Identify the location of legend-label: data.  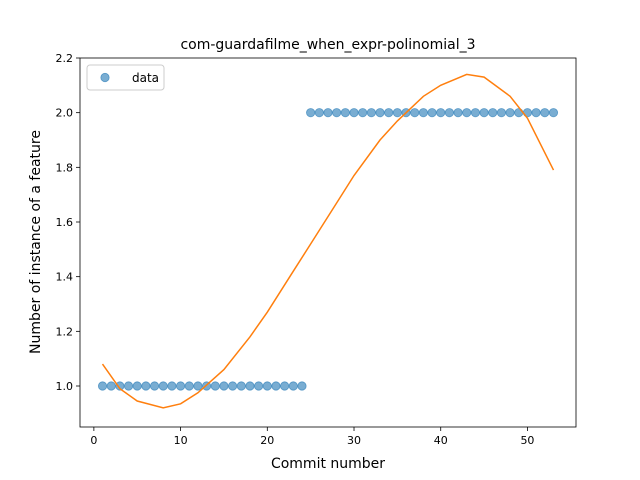
(145, 78).